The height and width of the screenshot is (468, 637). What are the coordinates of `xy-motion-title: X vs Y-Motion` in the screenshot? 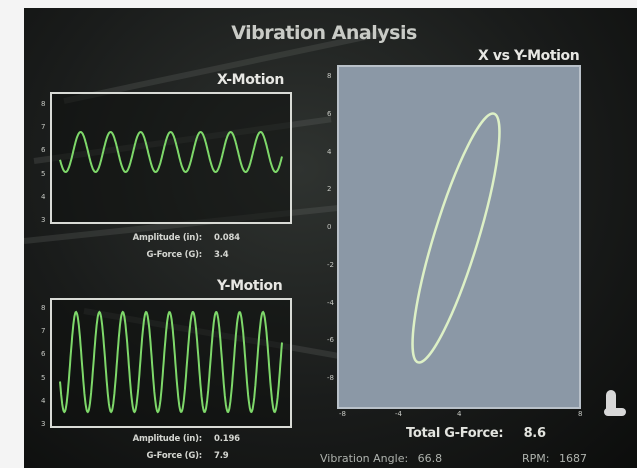 It's located at (529, 56).